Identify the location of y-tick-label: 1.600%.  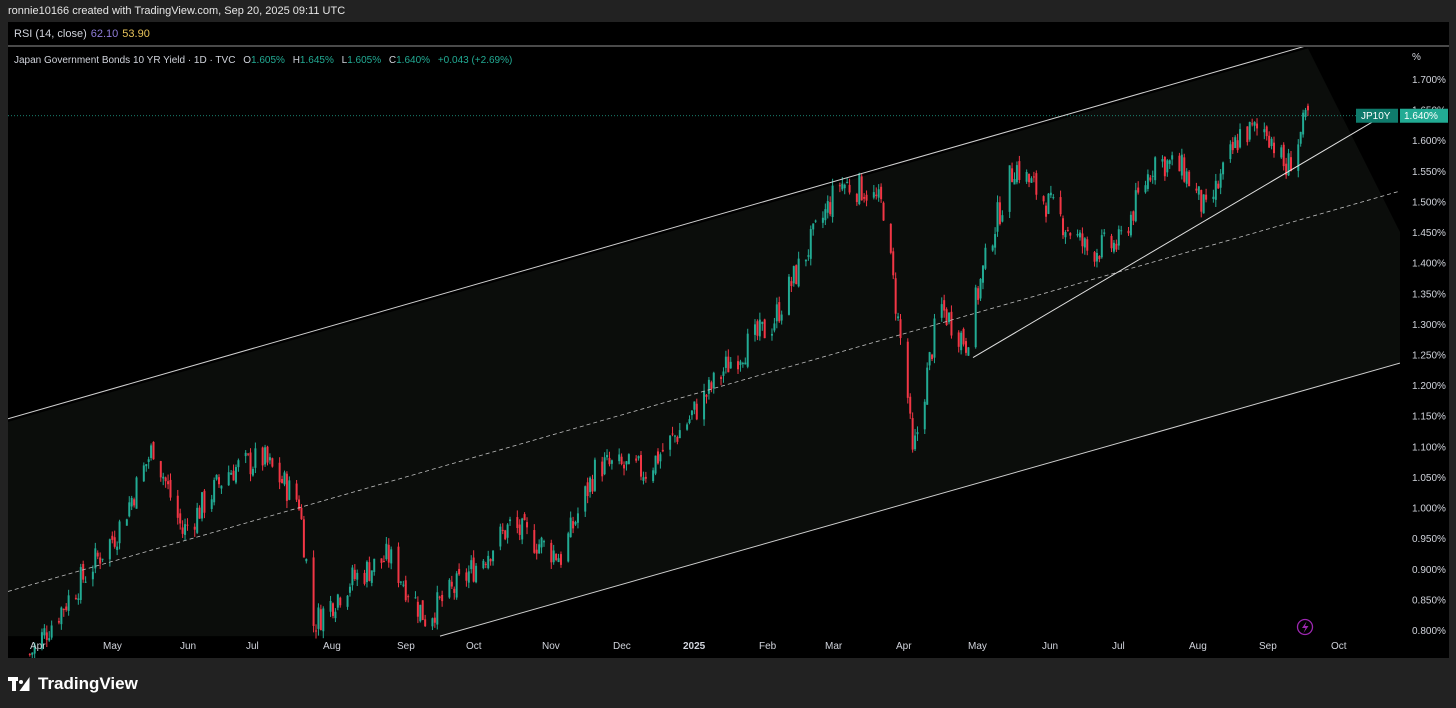
(1429, 141).